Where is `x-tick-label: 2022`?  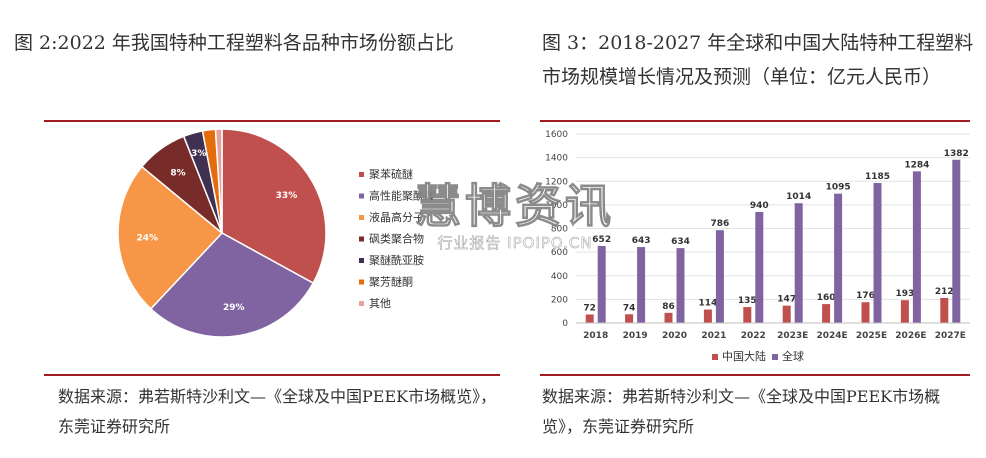 x-tick-label: 2022 is located at coordinates (753, 336).